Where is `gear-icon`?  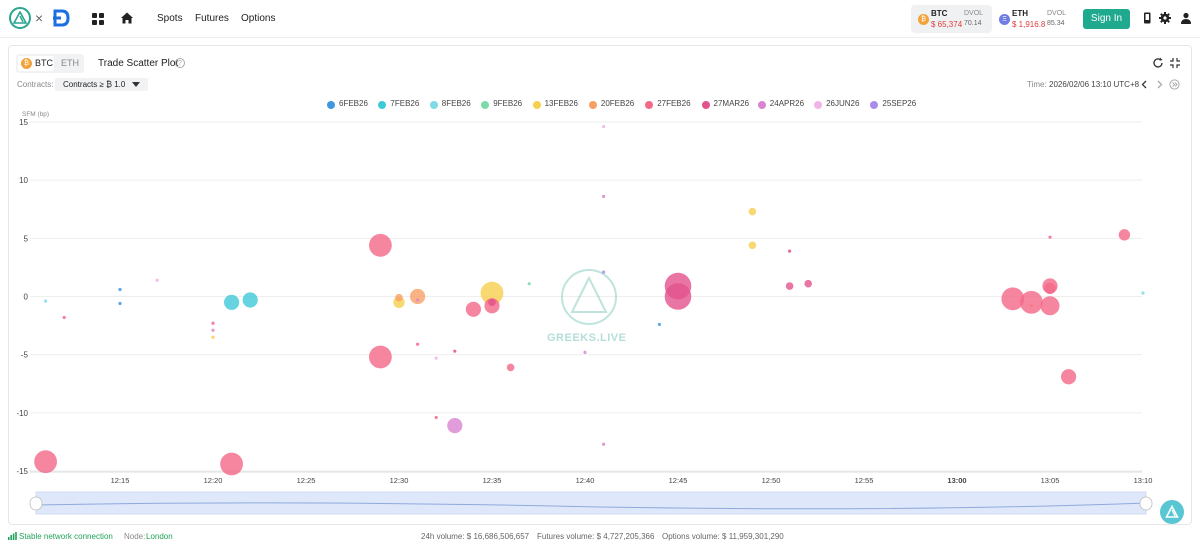
gear-icon is located at coordinates (1165, 18).